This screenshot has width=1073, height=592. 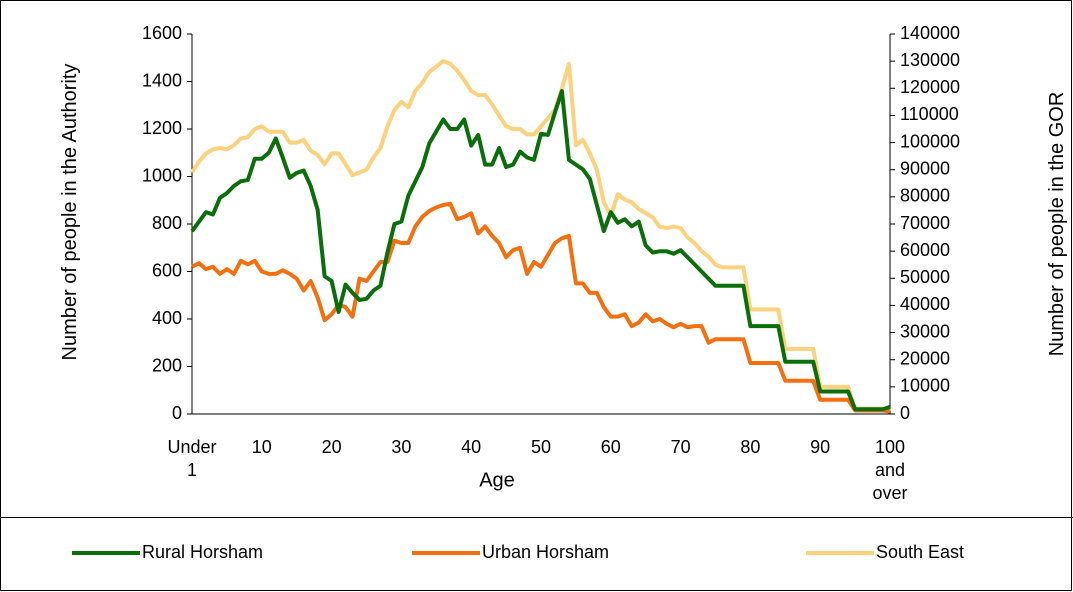 What do you see at coordinates (929, 114) in the screenshot?
I see `y2-tick-label: 110000` at bounding box center [929, 114].